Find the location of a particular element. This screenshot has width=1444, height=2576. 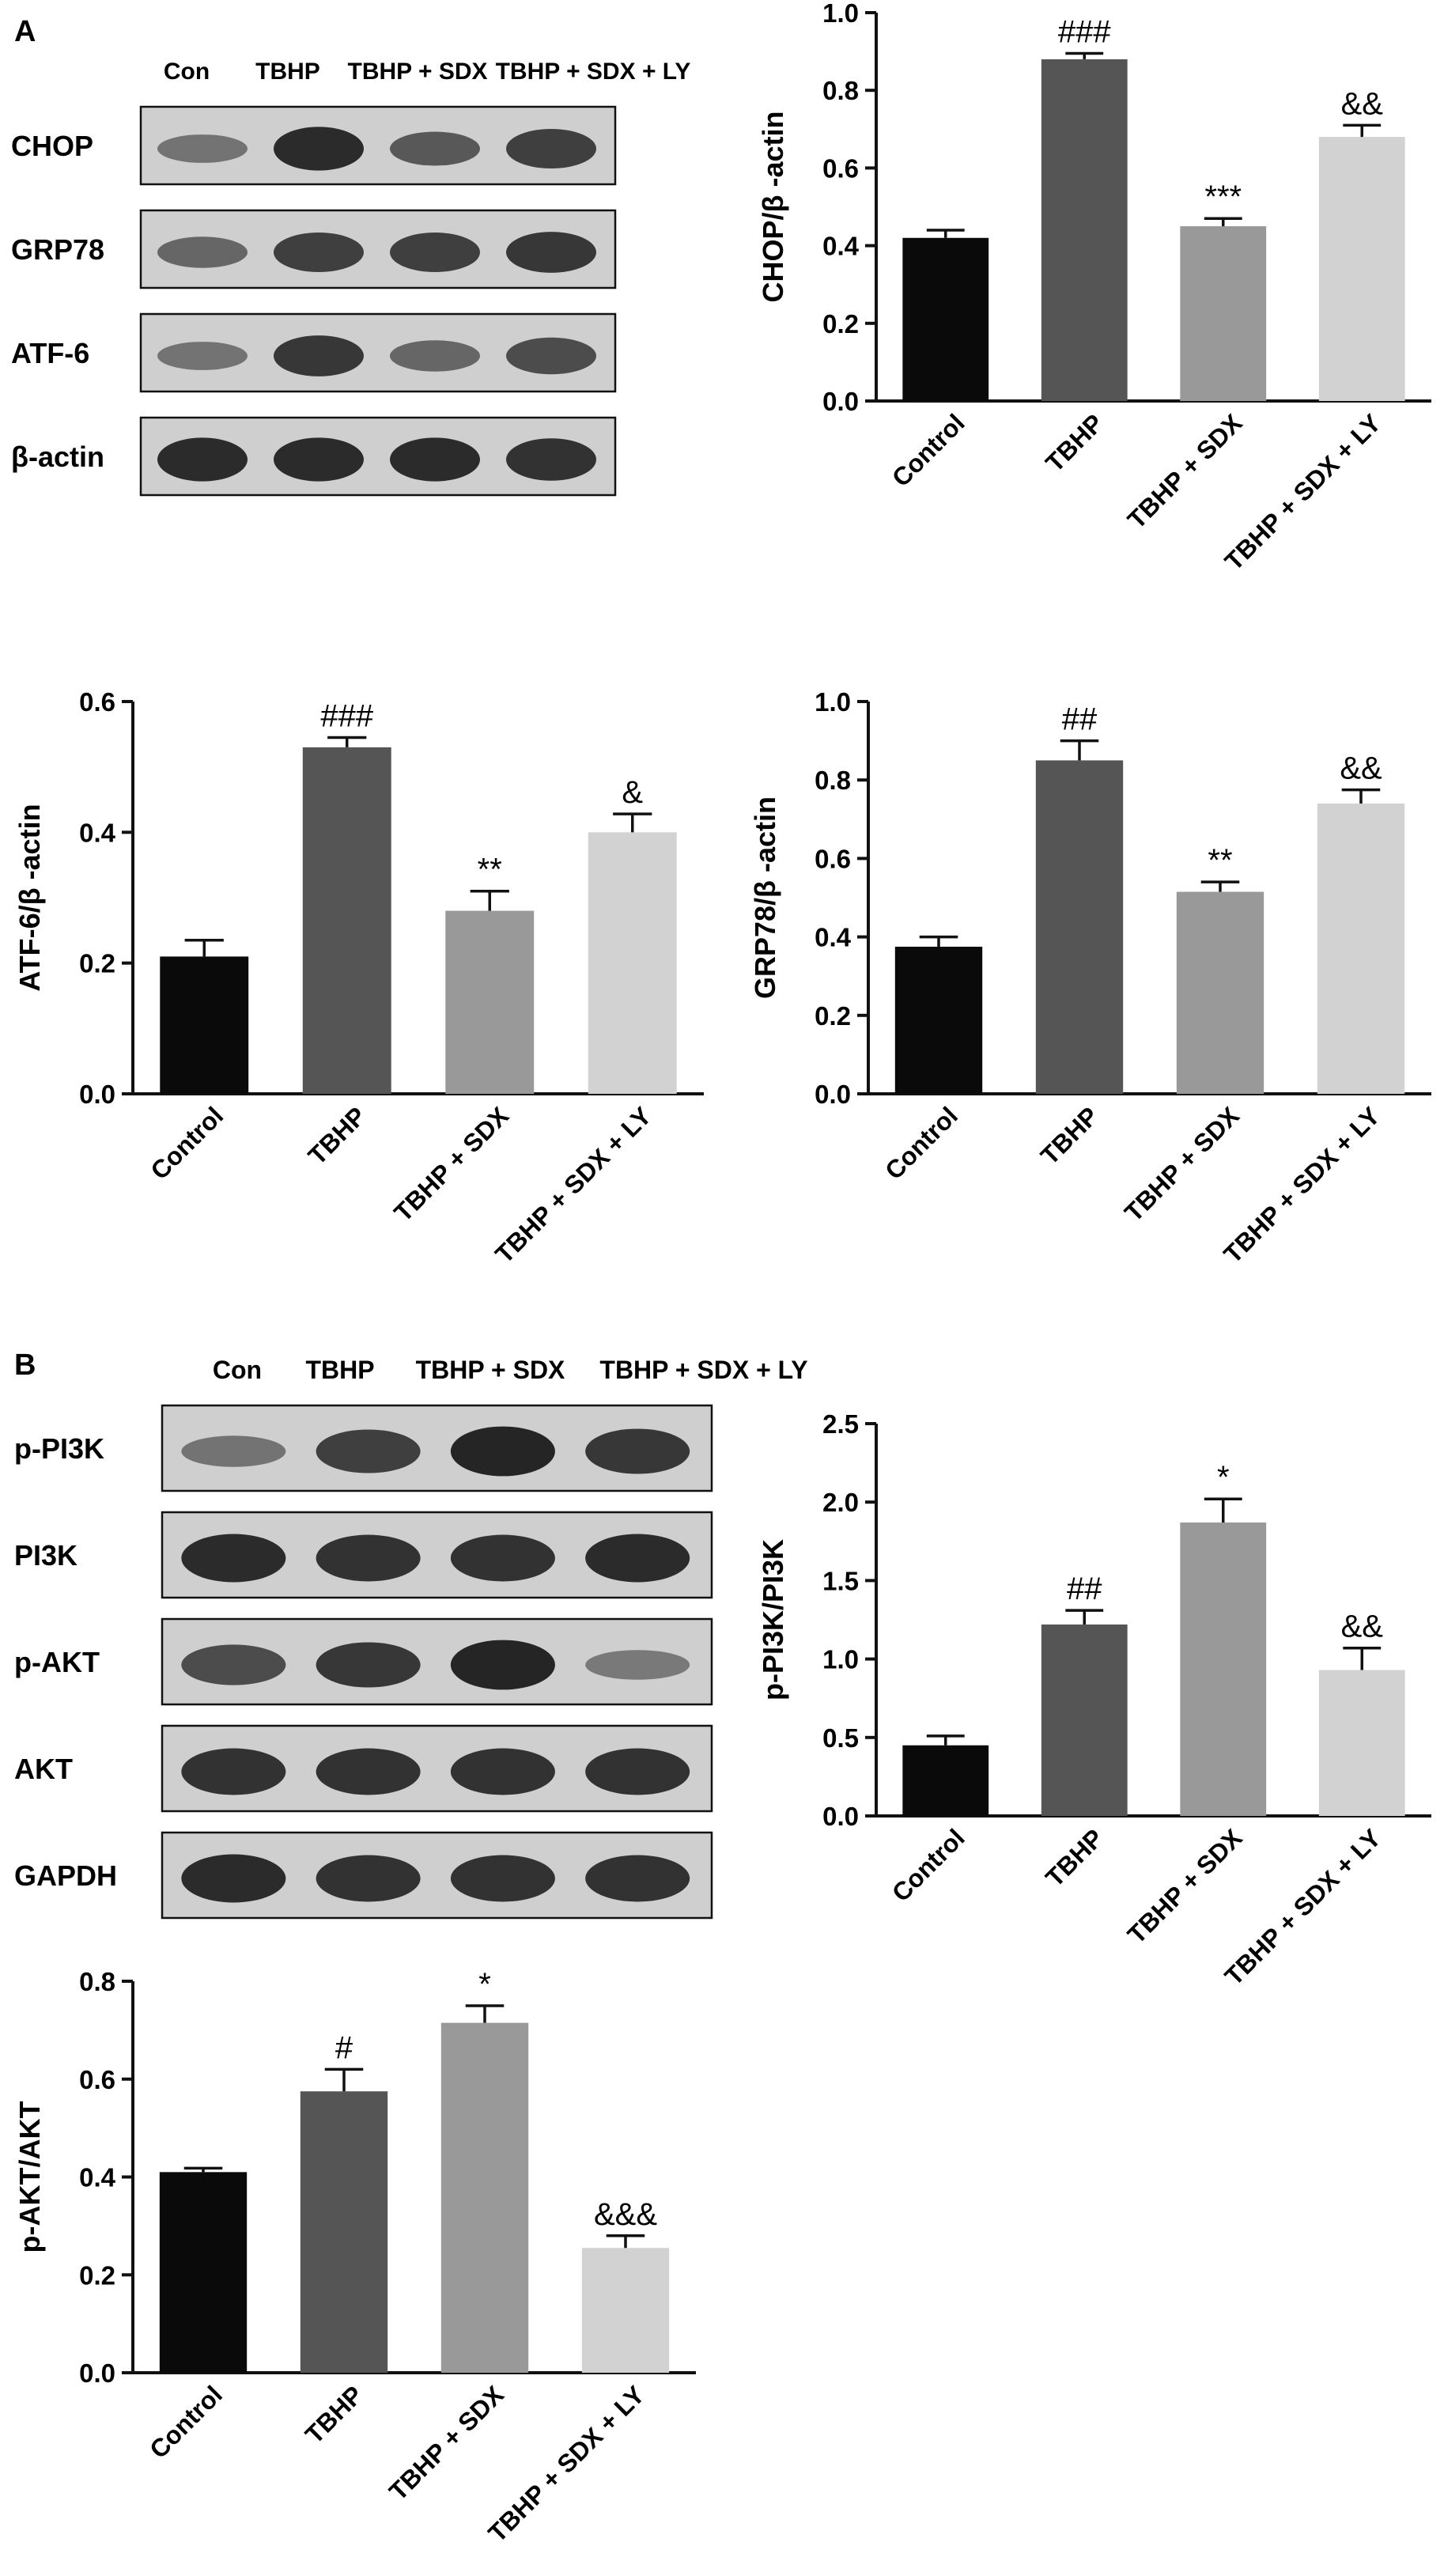

band-akt-tbhp is located at coordinates (368, 1771).